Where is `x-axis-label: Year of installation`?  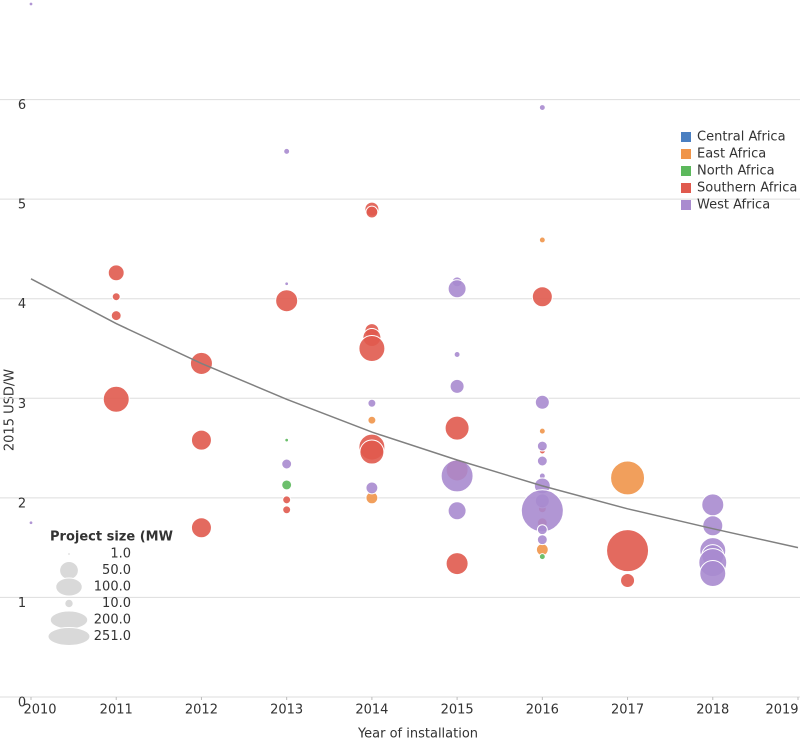 x-axis-label: Year of installation is located at coordinates (417, 734).